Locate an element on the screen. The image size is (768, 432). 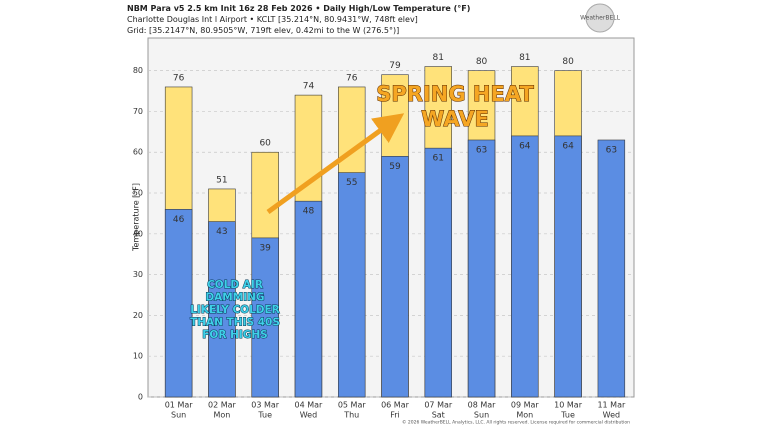
annotation: LIKELY COLDER is located at coordinates (235, 310).